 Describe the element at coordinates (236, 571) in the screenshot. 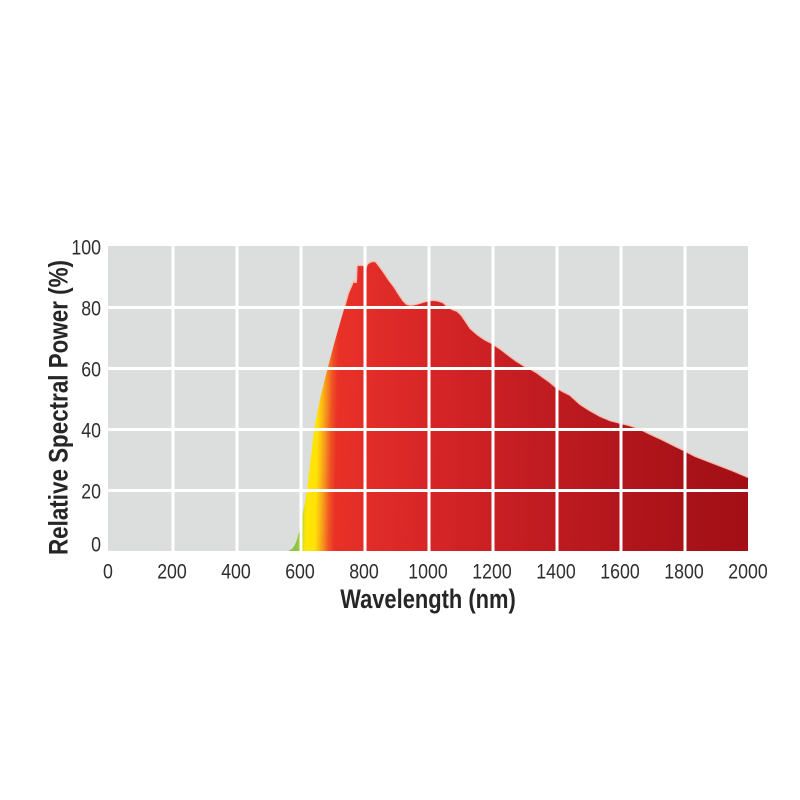

I see `svg-text: 400` at that location.